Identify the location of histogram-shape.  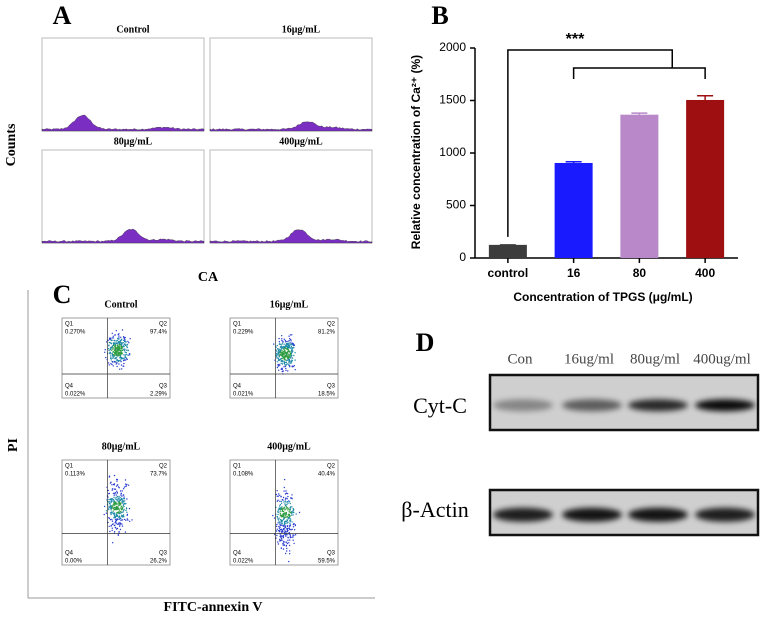
(123, 236).